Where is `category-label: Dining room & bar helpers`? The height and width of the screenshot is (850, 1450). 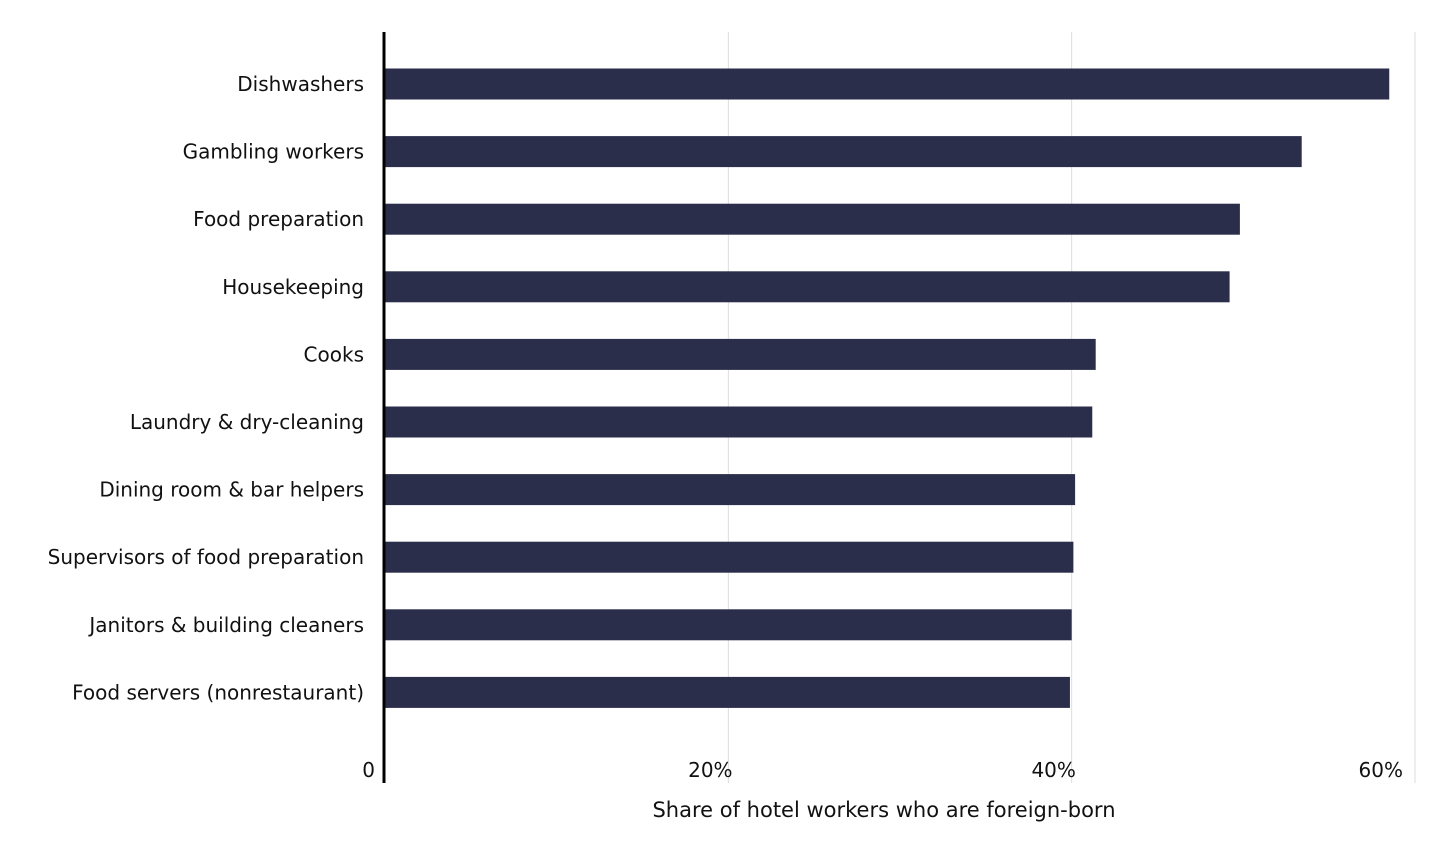
category-label: Dining room & bar helpers is located at coordinates (231, 490).